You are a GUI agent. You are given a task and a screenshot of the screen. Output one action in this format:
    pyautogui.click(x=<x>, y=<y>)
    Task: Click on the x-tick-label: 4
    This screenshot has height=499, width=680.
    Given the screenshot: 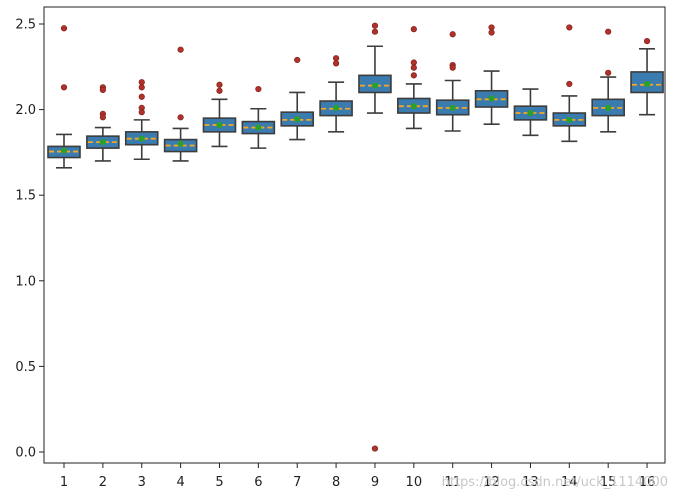 What is the action you would take?
    pyautogui.click(x=180, y=482)
    